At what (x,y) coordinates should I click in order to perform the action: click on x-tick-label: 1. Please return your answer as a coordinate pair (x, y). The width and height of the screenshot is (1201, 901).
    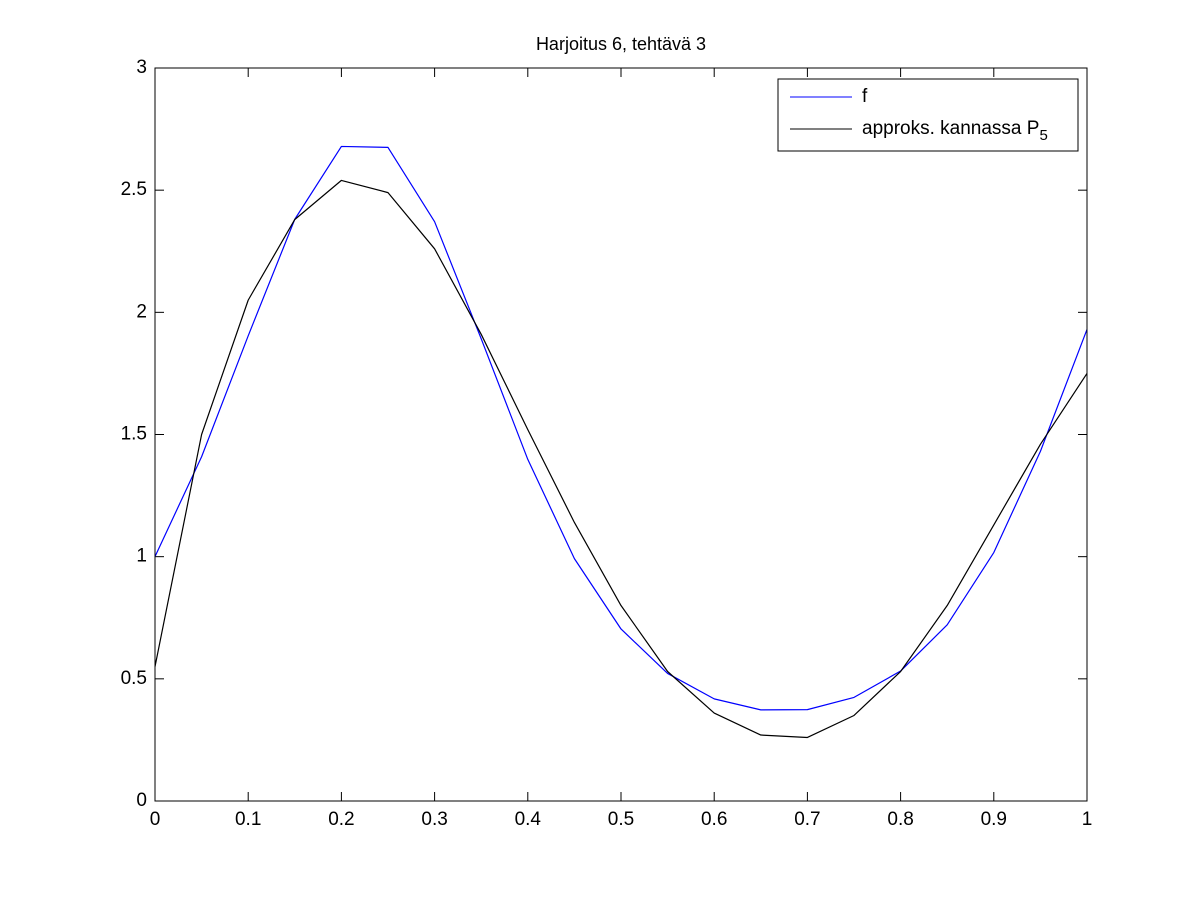
    Looking at the image, I should click on (1087, 819).